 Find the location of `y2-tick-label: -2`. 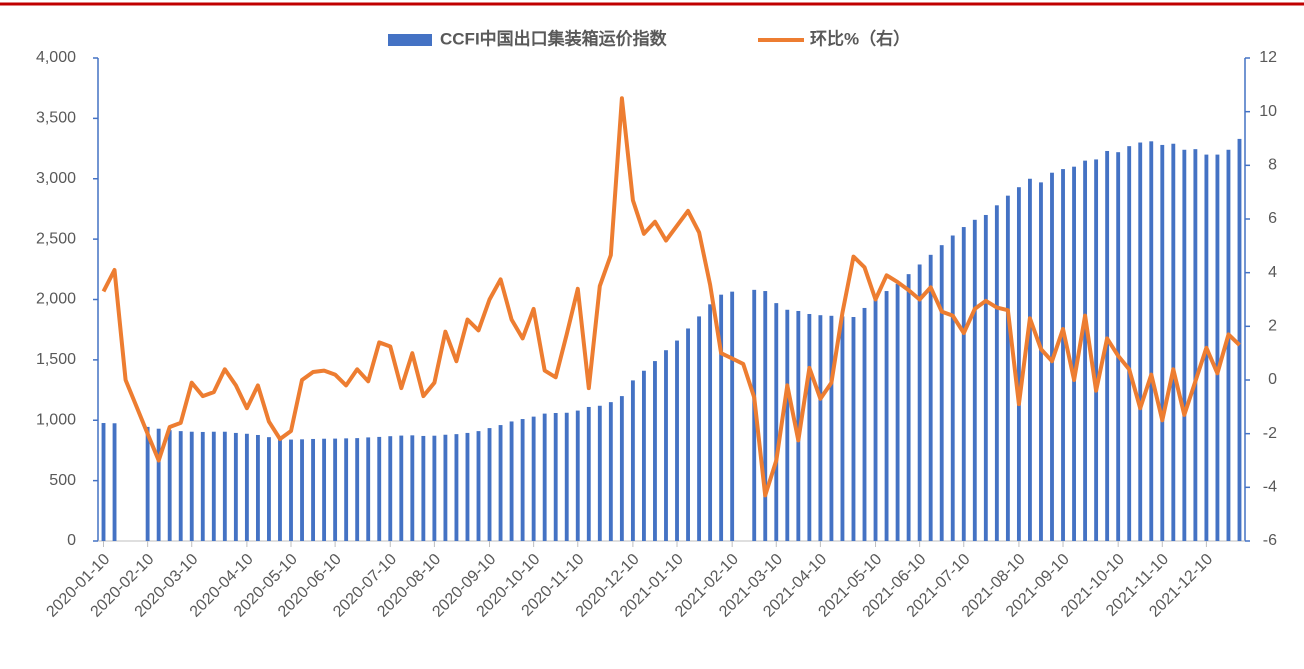

y2-tick-label: -2 is located at coordinates (1270, 433).